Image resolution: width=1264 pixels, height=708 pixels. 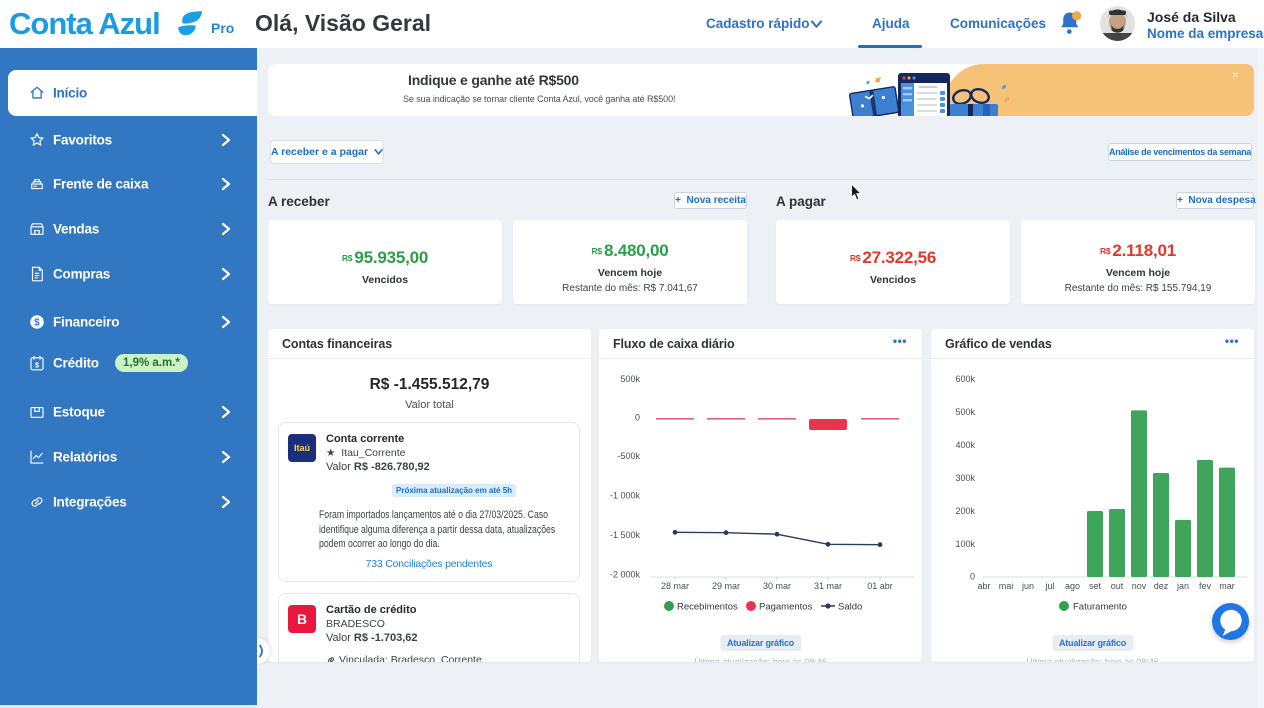 I want to click on svg-text: 01 abr, so click(x=880, y=586).